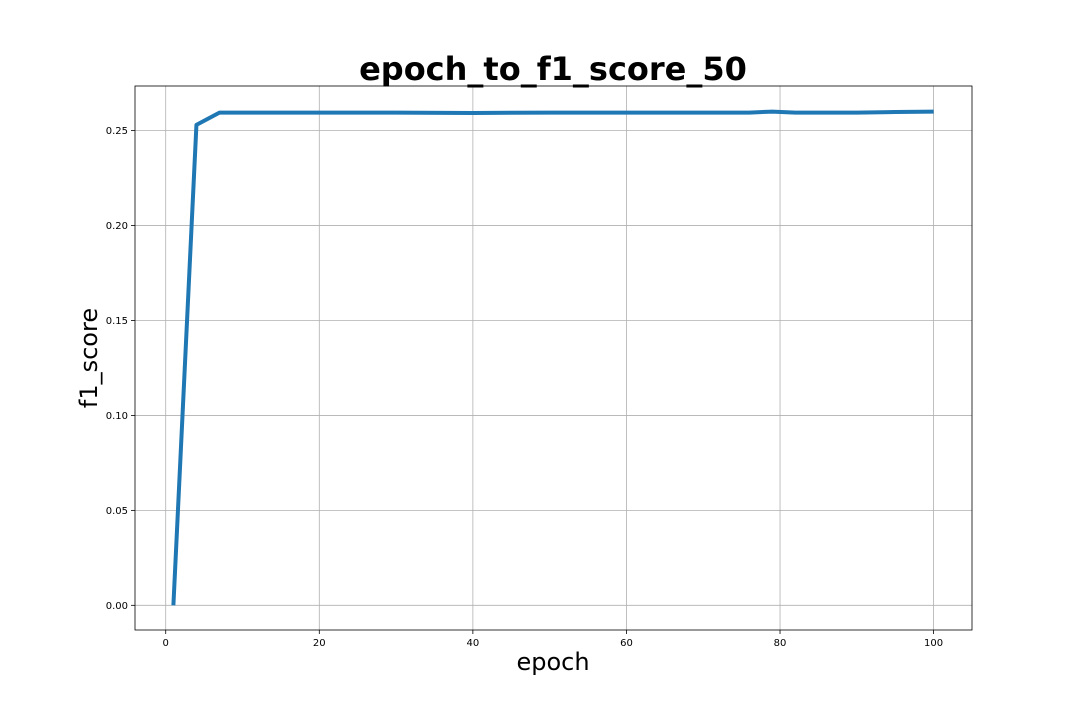  What do you see at coordinates (117, 226) in the screenshot?
I see `y-tick-label: 0.20` at bounding box center [117, 226].